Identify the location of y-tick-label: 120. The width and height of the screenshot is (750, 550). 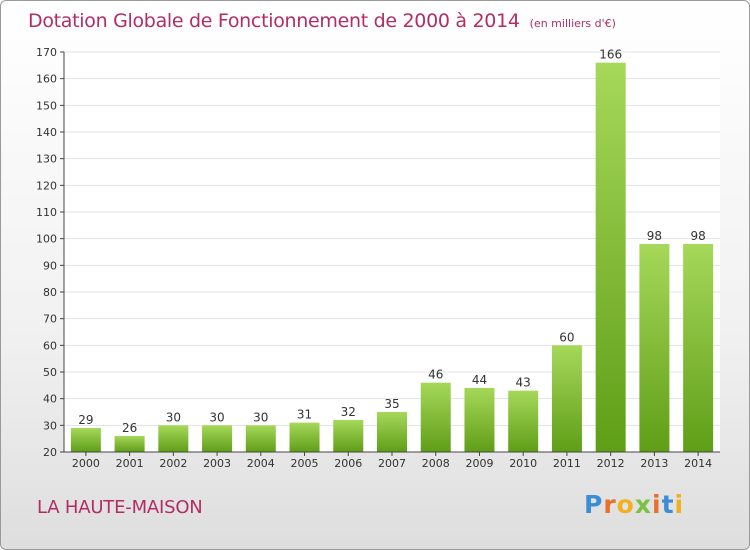
(46, 185).